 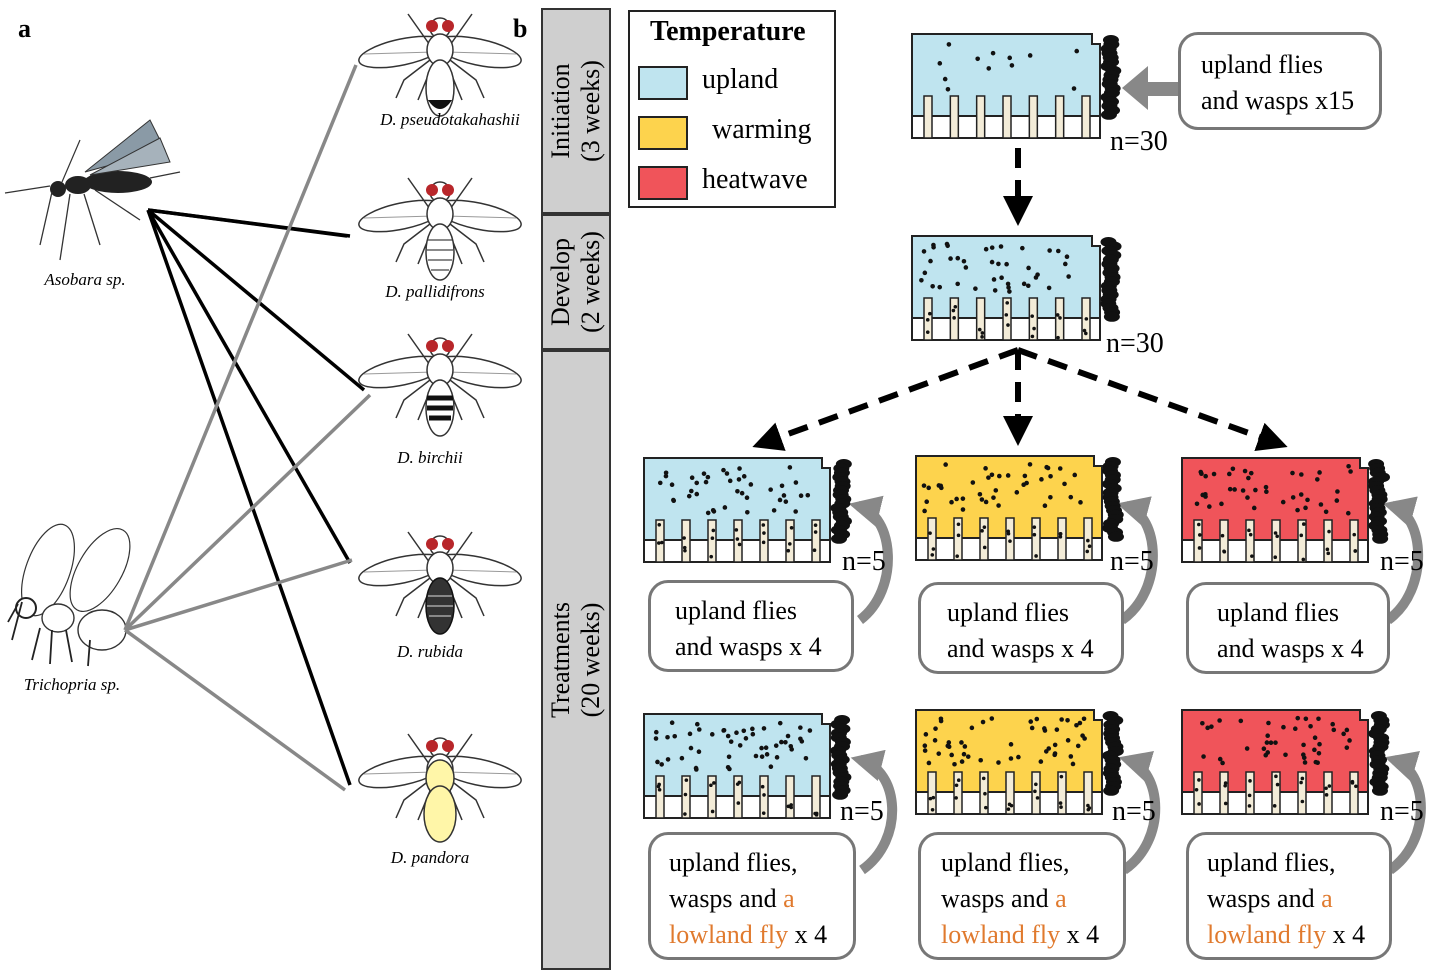 I want to click on label-pandora: D. pandora, so click(x=430, y=857).